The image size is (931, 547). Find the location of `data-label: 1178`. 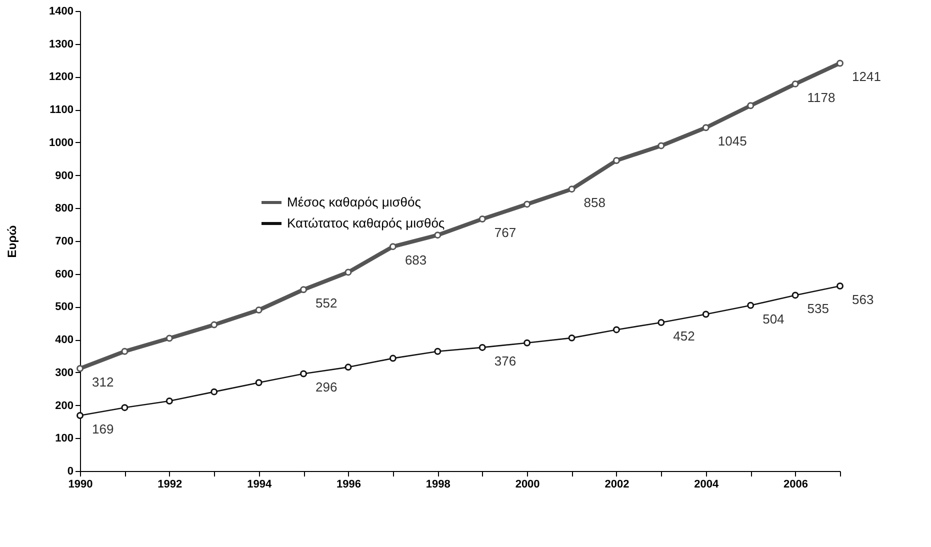

data-label: 1178 is located at coordinates (821, 97).